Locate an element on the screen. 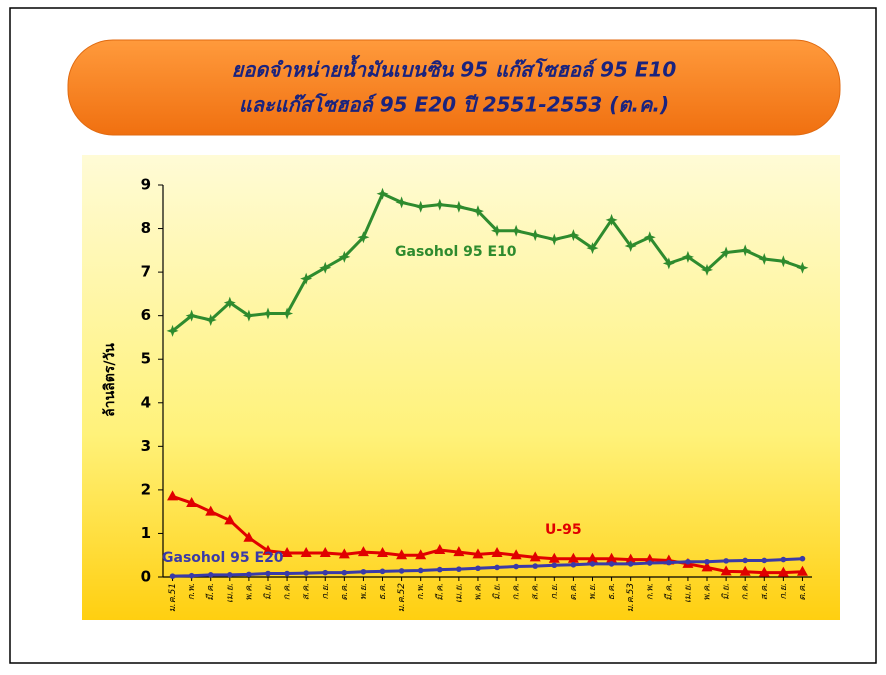 This screenshot has height=675, width=886. chart-title: และแก๊สโซฮอล์ 95 E20 ปี 2551-2553 (ต.ค.) is located at coordinates (454, 105).